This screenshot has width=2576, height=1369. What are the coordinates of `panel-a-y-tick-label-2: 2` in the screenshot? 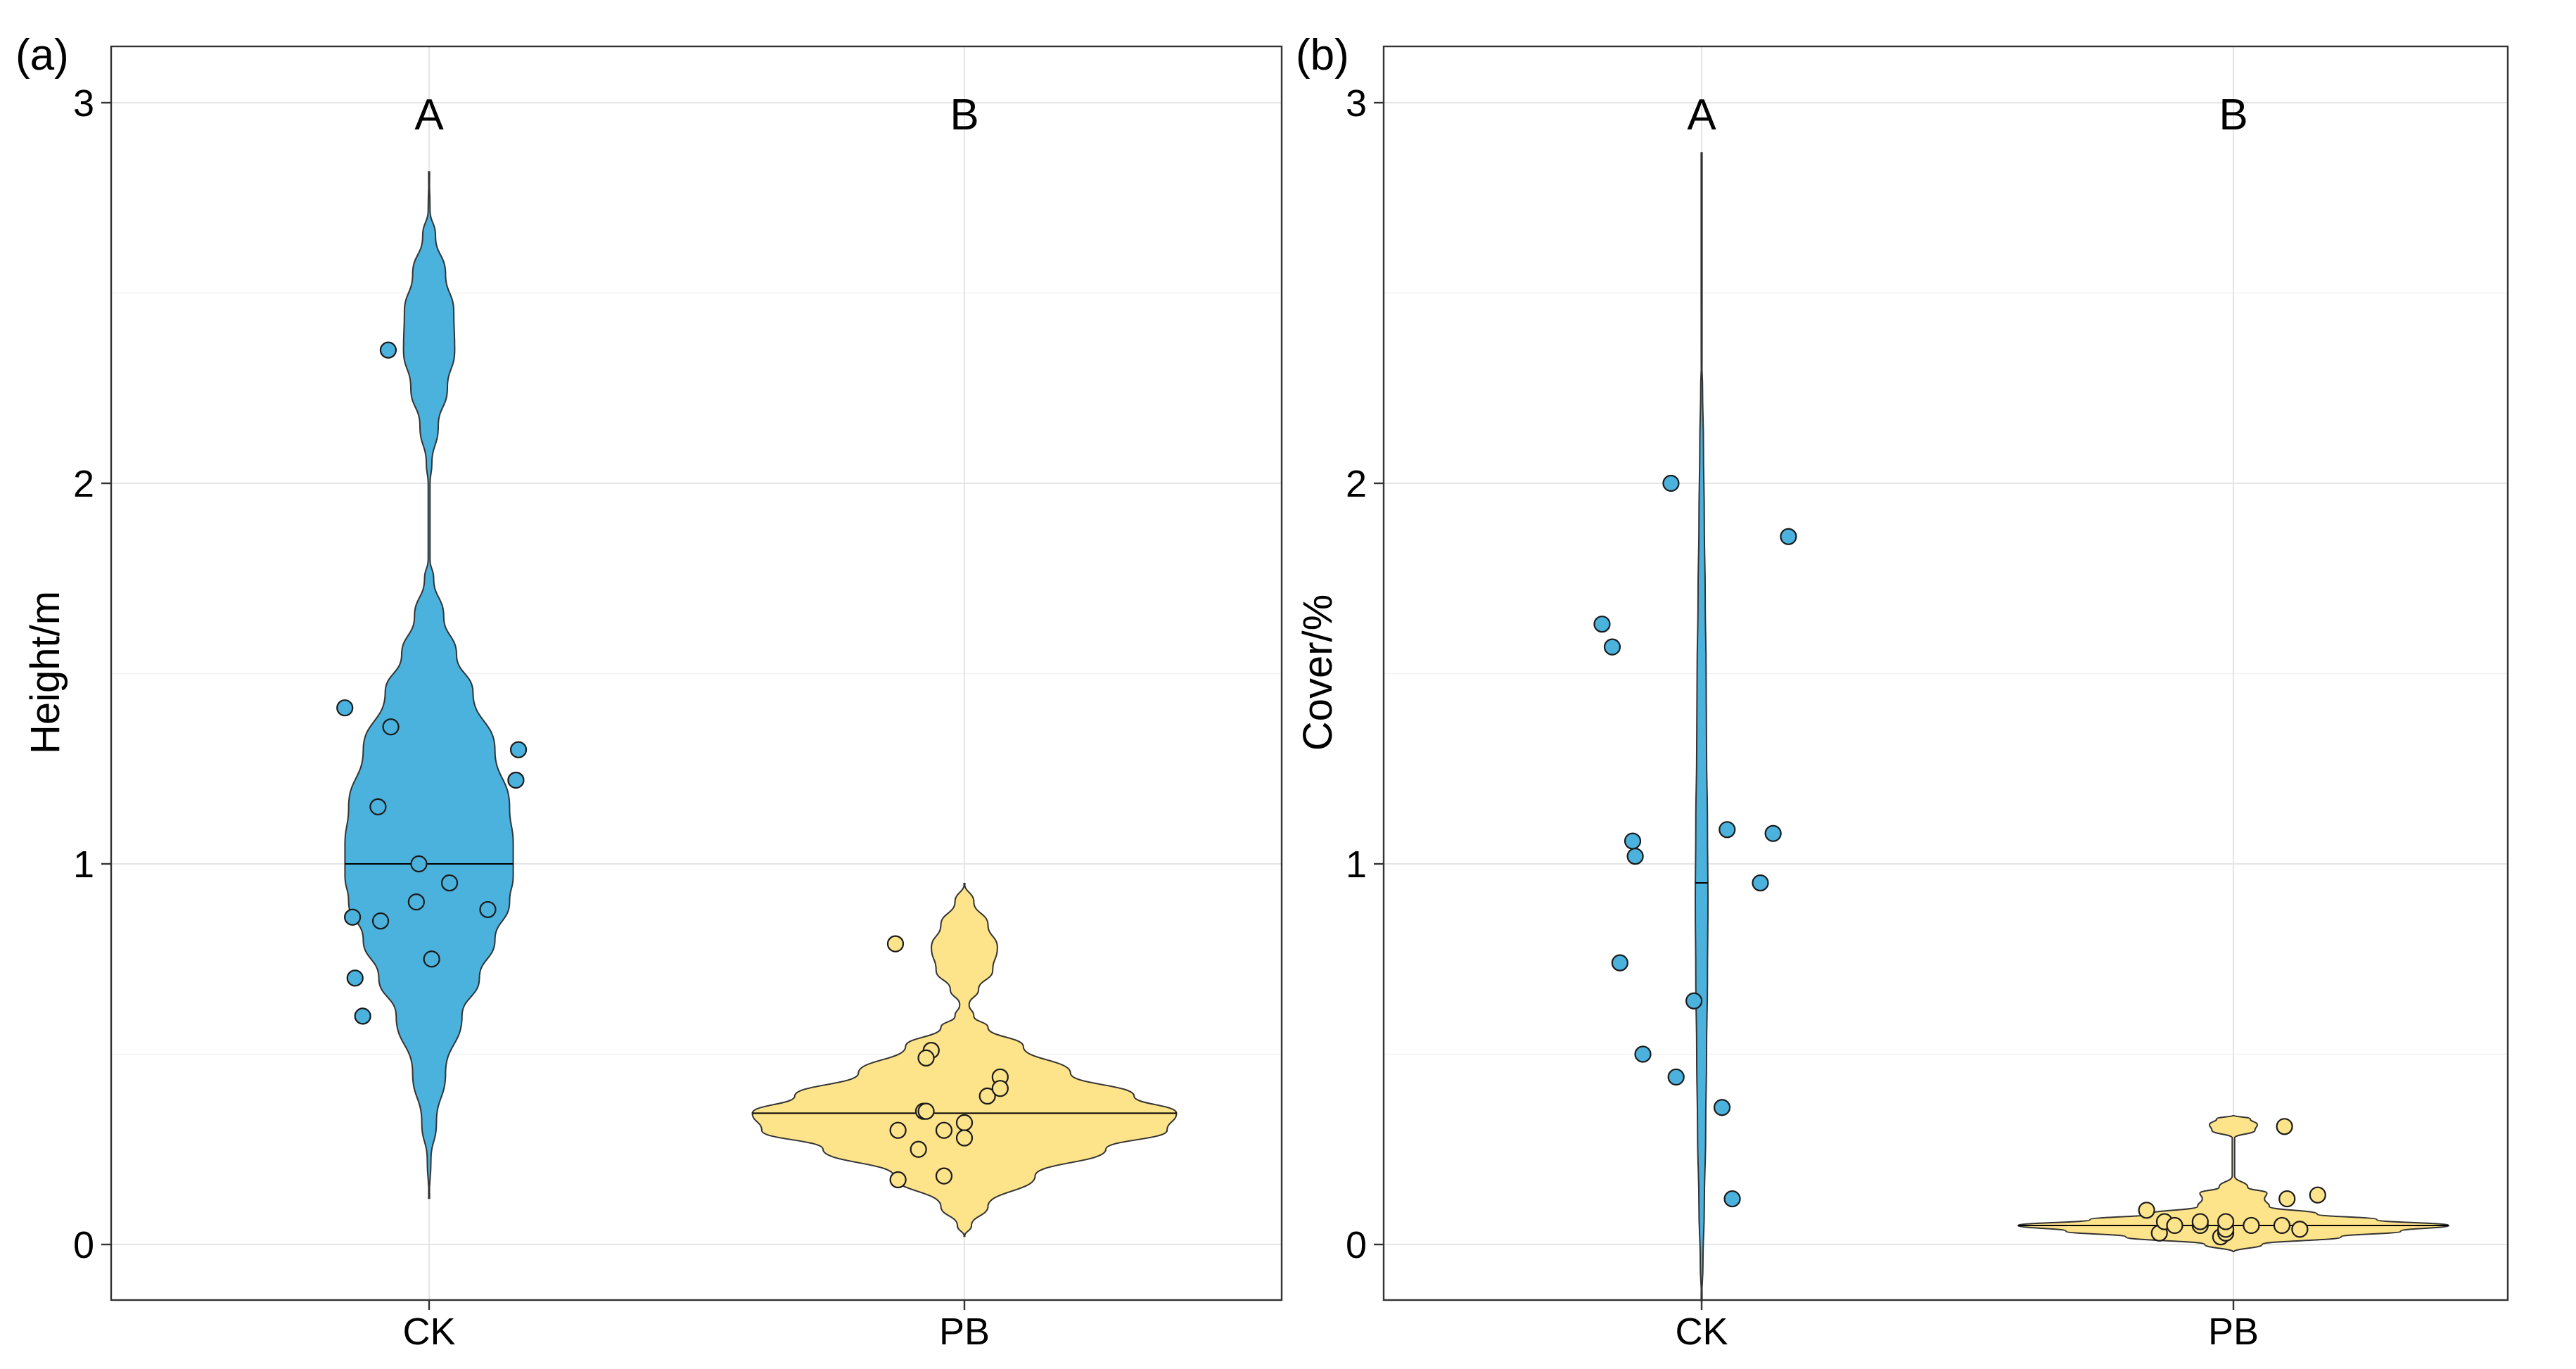 It's located at (83, 484).